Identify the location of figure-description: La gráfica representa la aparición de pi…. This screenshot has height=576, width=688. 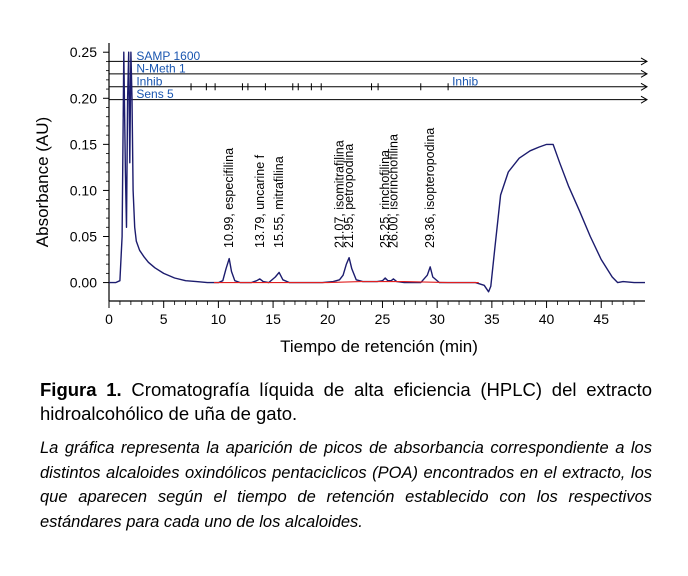
(346, 485).